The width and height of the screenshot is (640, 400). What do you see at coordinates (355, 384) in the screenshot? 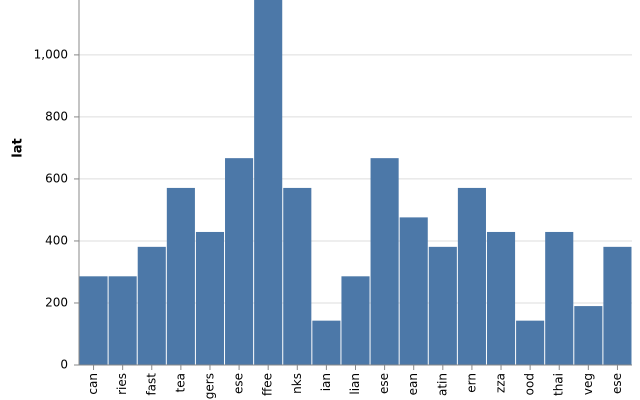
I see `x-tick-label: lian` at bounding box center [355, 384].